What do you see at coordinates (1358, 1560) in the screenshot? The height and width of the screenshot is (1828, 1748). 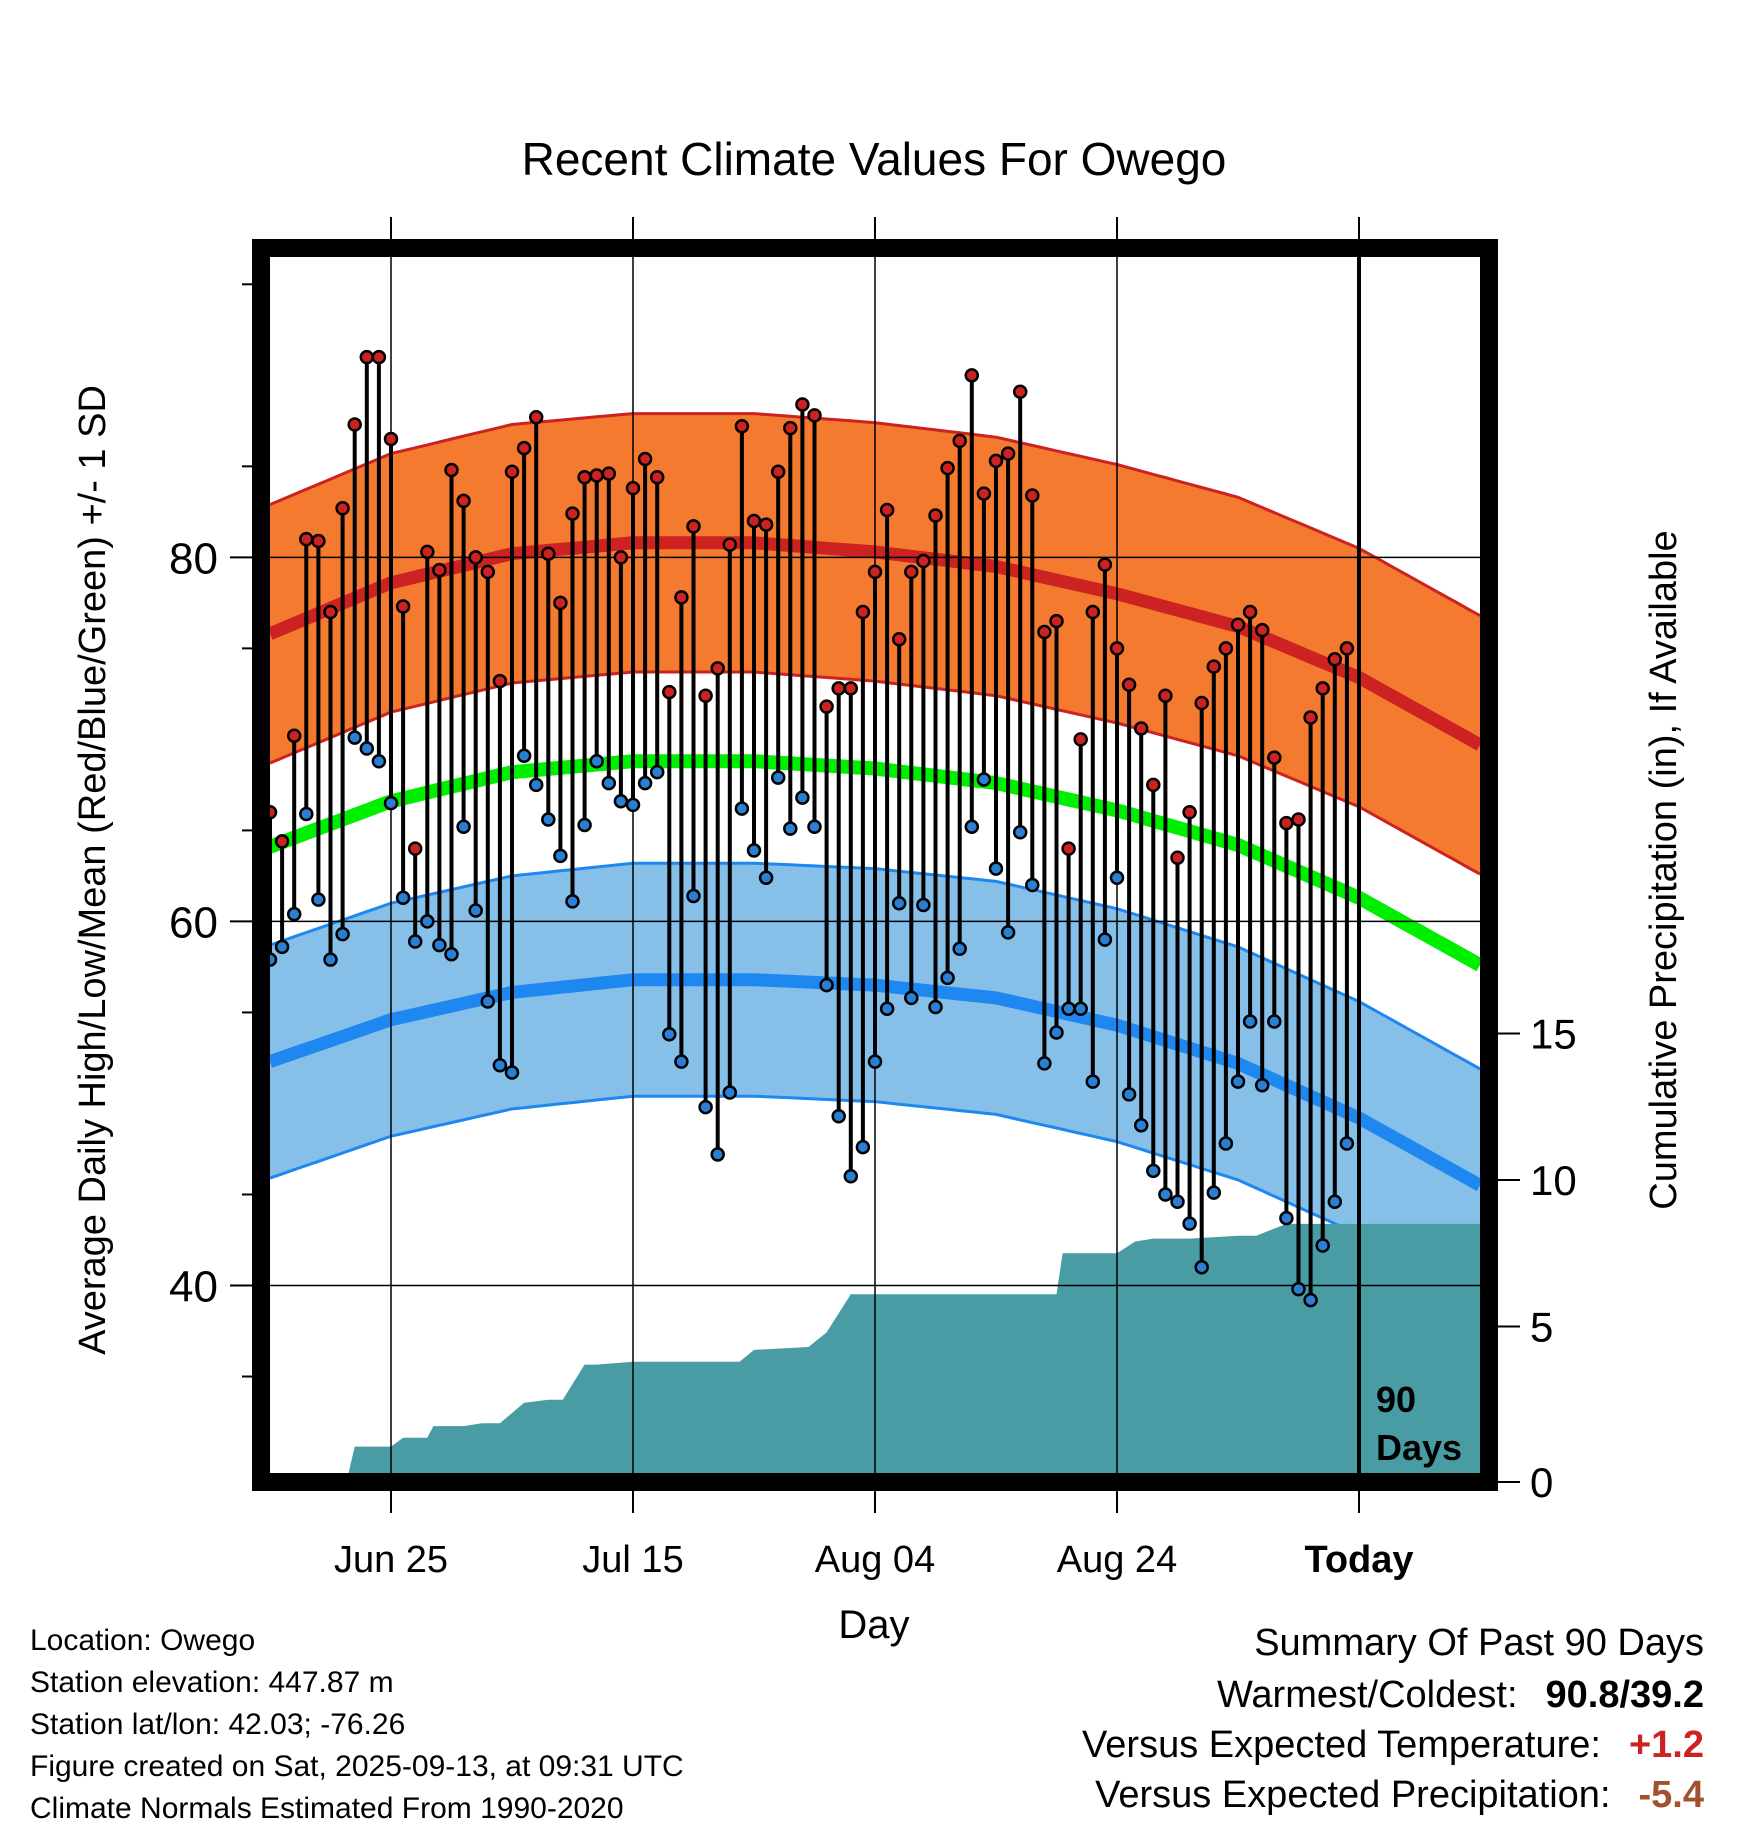 I see `x-tick-label: Today` at bounding box center [1358, 1560].